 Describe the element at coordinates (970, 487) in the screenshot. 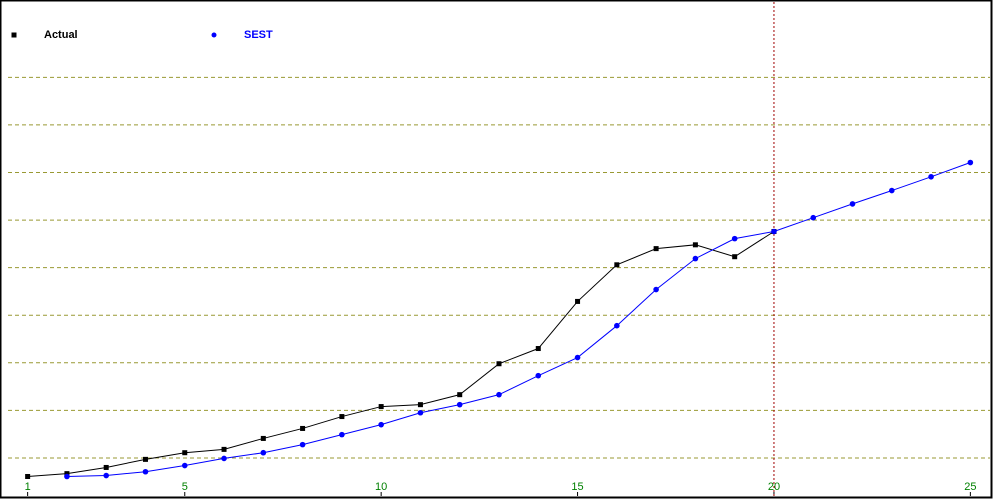

I see `x-tick-label: 25` at that location.